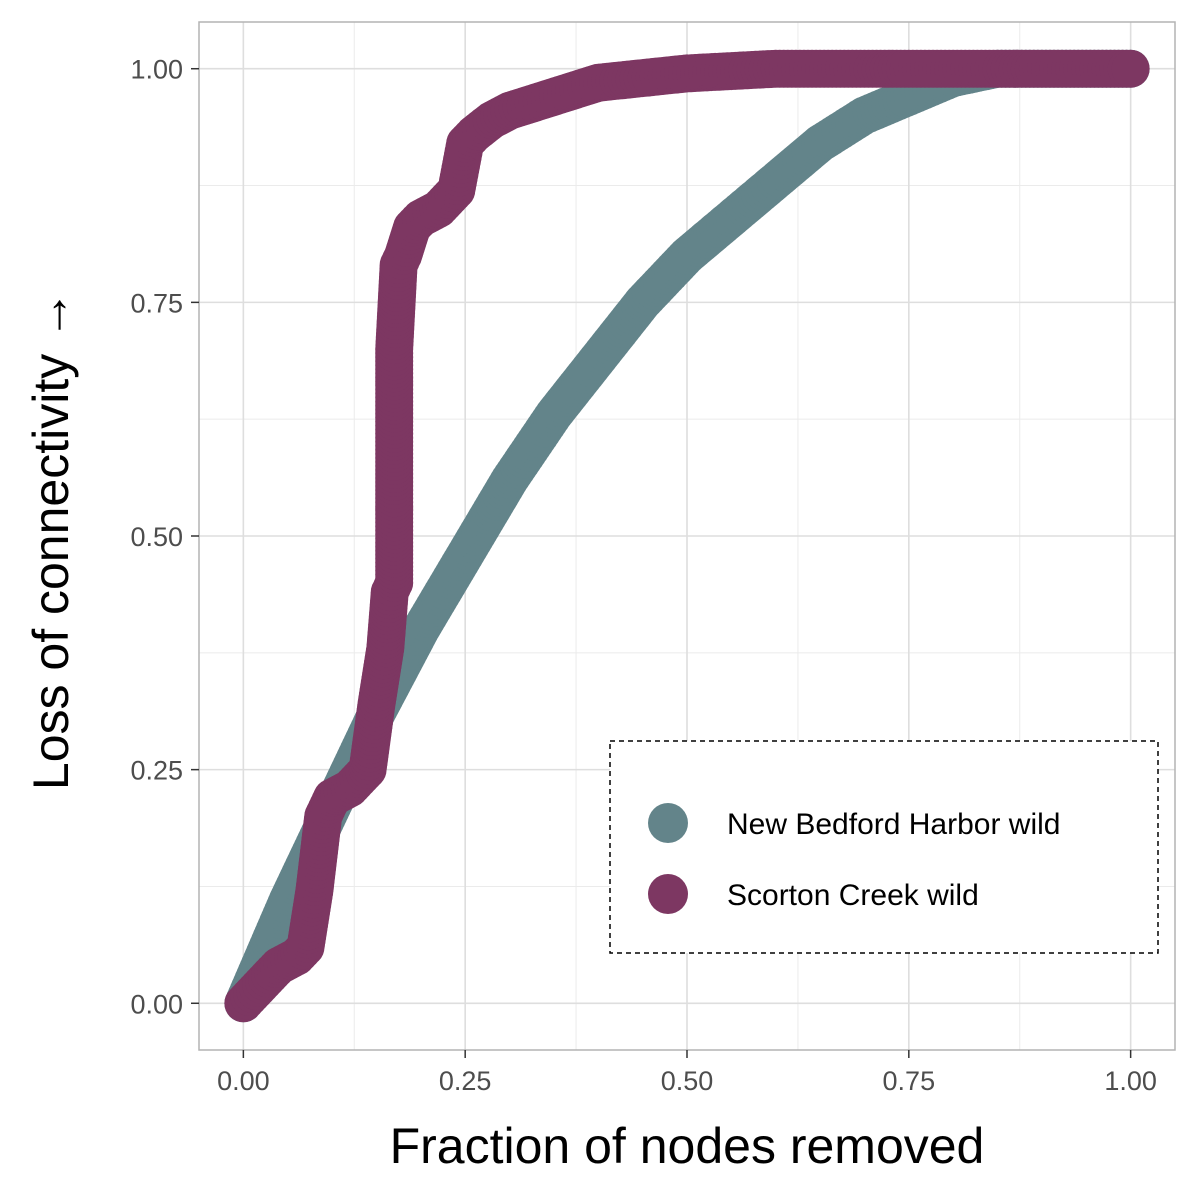 The width and height of the screenshot is (1200, 1200). I want to click on legend-box, so click(884, 847).